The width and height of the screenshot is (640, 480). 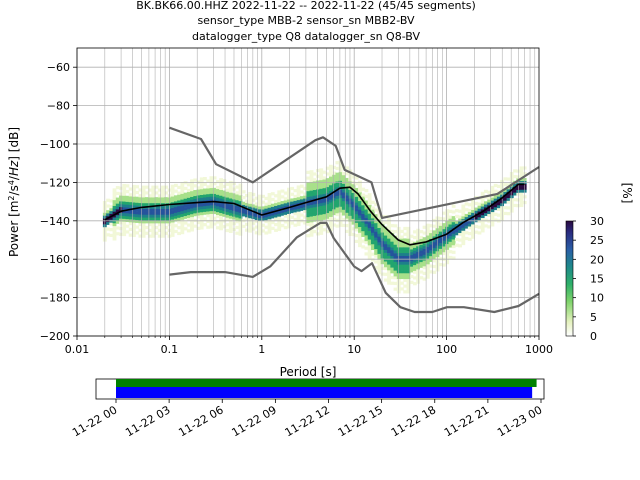 What do you see at coordinates (58, 202) in the screenshot?
I see `y-axis-ticks: −200−180−160−140−120−100−80−60` at bounding box center [58, 202].